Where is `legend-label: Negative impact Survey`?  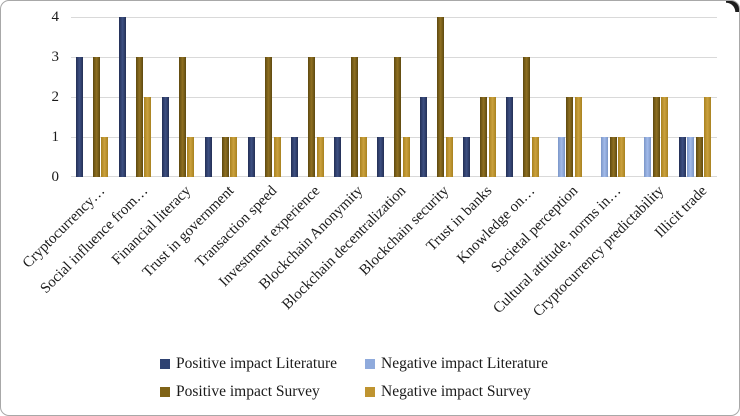 legend-label: Negative impact Survey is located at coordinates (456, 391).